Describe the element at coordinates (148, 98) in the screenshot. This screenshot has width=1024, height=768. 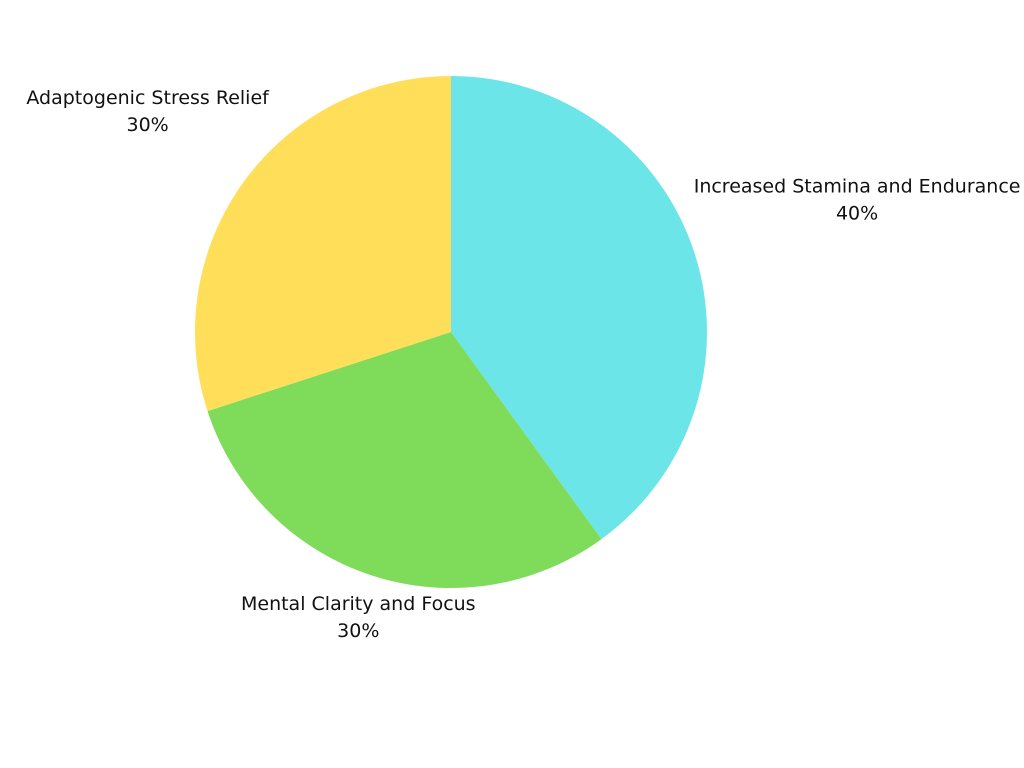
I see `slice-label: Adaptogenic Stress Relief` at that location.